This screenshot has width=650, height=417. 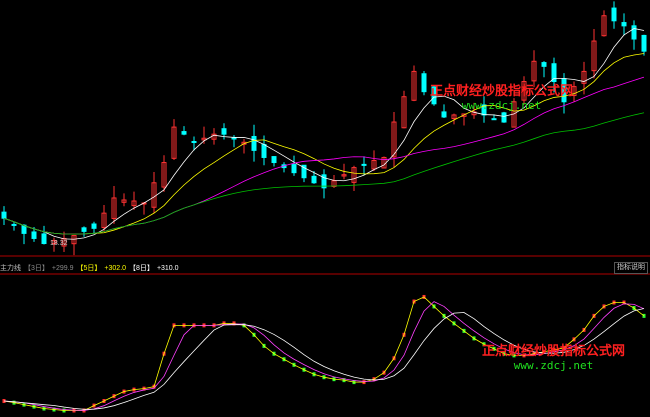 I want to click on low-price-label: 18.32, so click(x=59, y=243).